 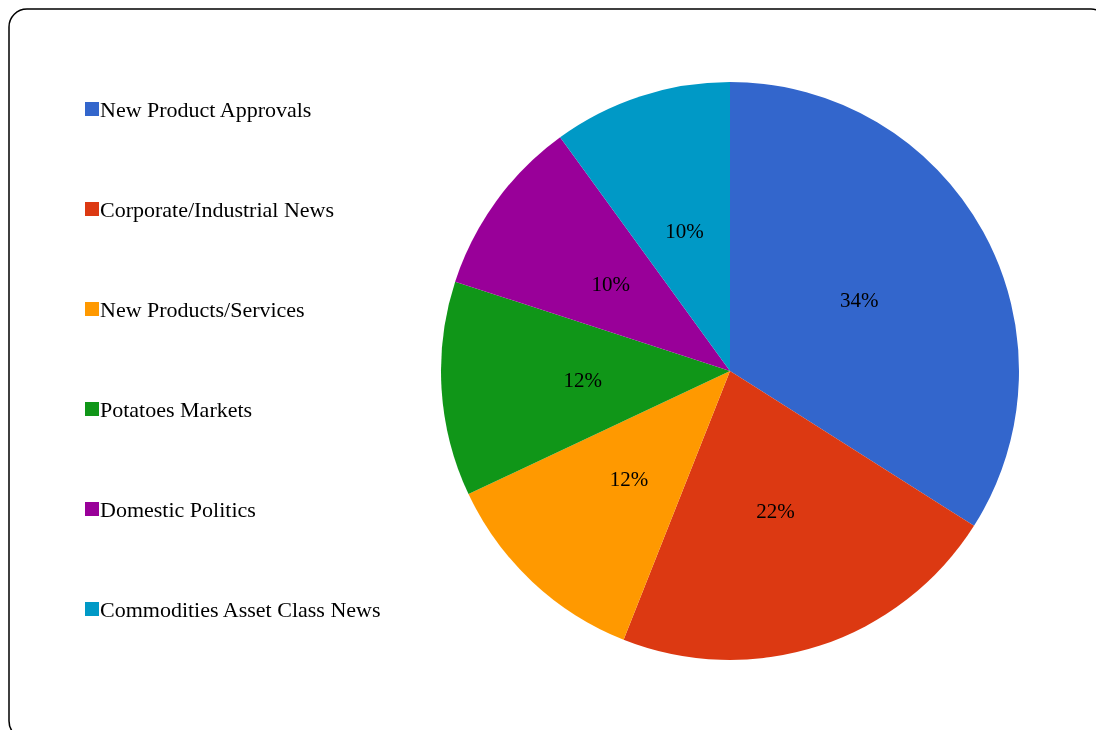 I want to click on legend-label: New Product Approvals, so click(x=206, y=109).